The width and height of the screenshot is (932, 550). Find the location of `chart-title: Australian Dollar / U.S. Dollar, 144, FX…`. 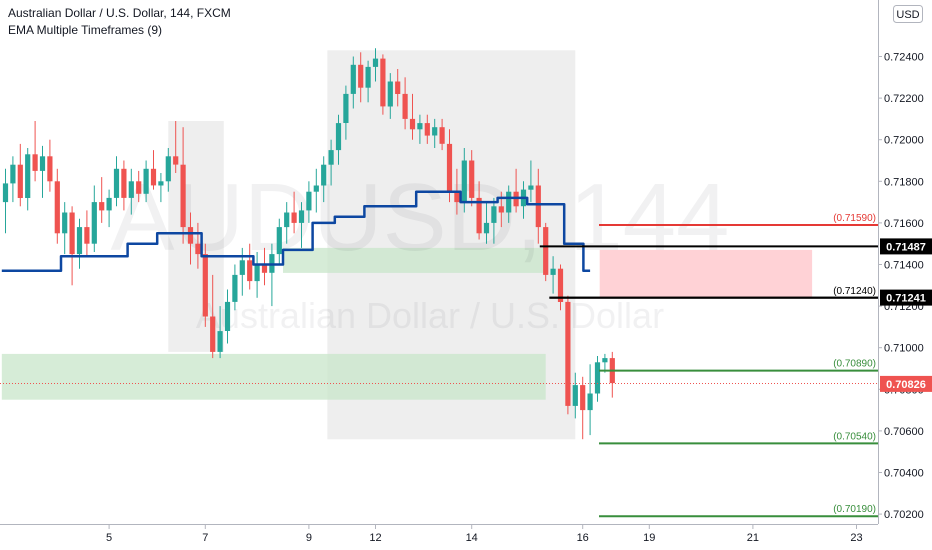

chart-title: Australian Dollar / U.S. Dollar, 144, FX… is located at coordinates (119, 13).